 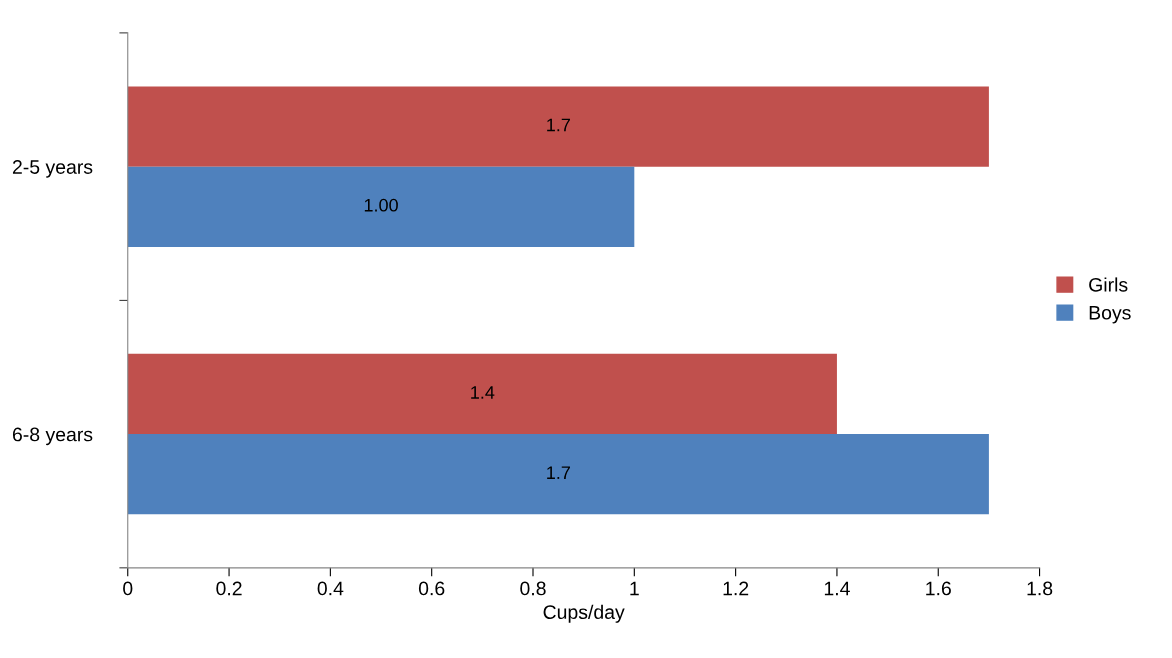 I want to click on y-tick-label: 6-8 years, so click(x=52, y=436).